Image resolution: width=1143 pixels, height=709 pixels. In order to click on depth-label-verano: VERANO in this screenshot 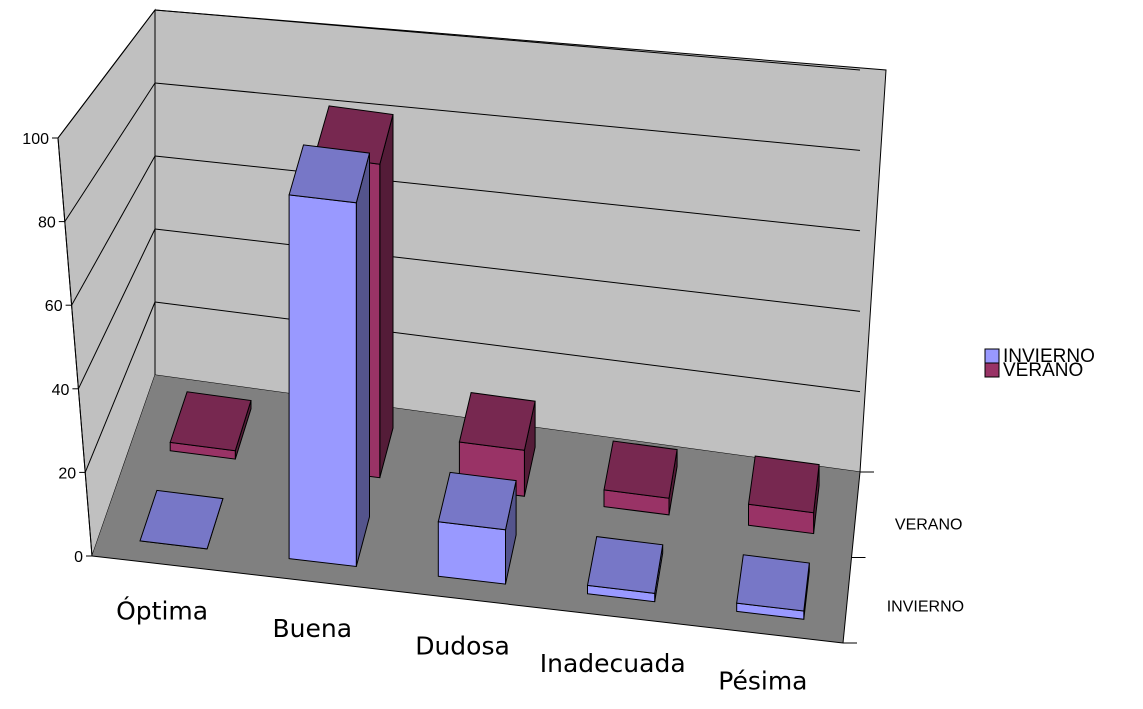, I will do `click(929, 524)`.